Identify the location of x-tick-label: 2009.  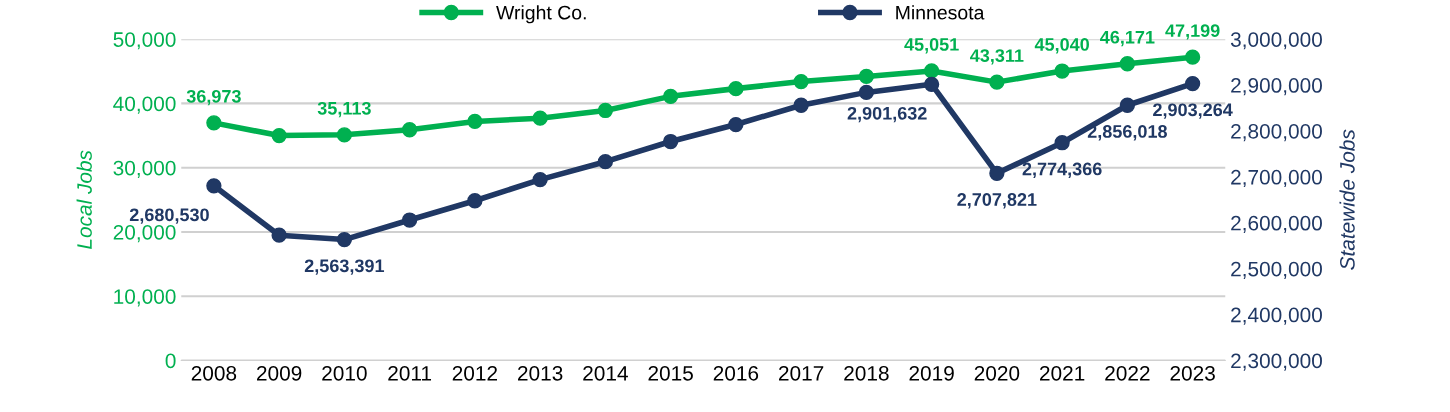
(279, 373).